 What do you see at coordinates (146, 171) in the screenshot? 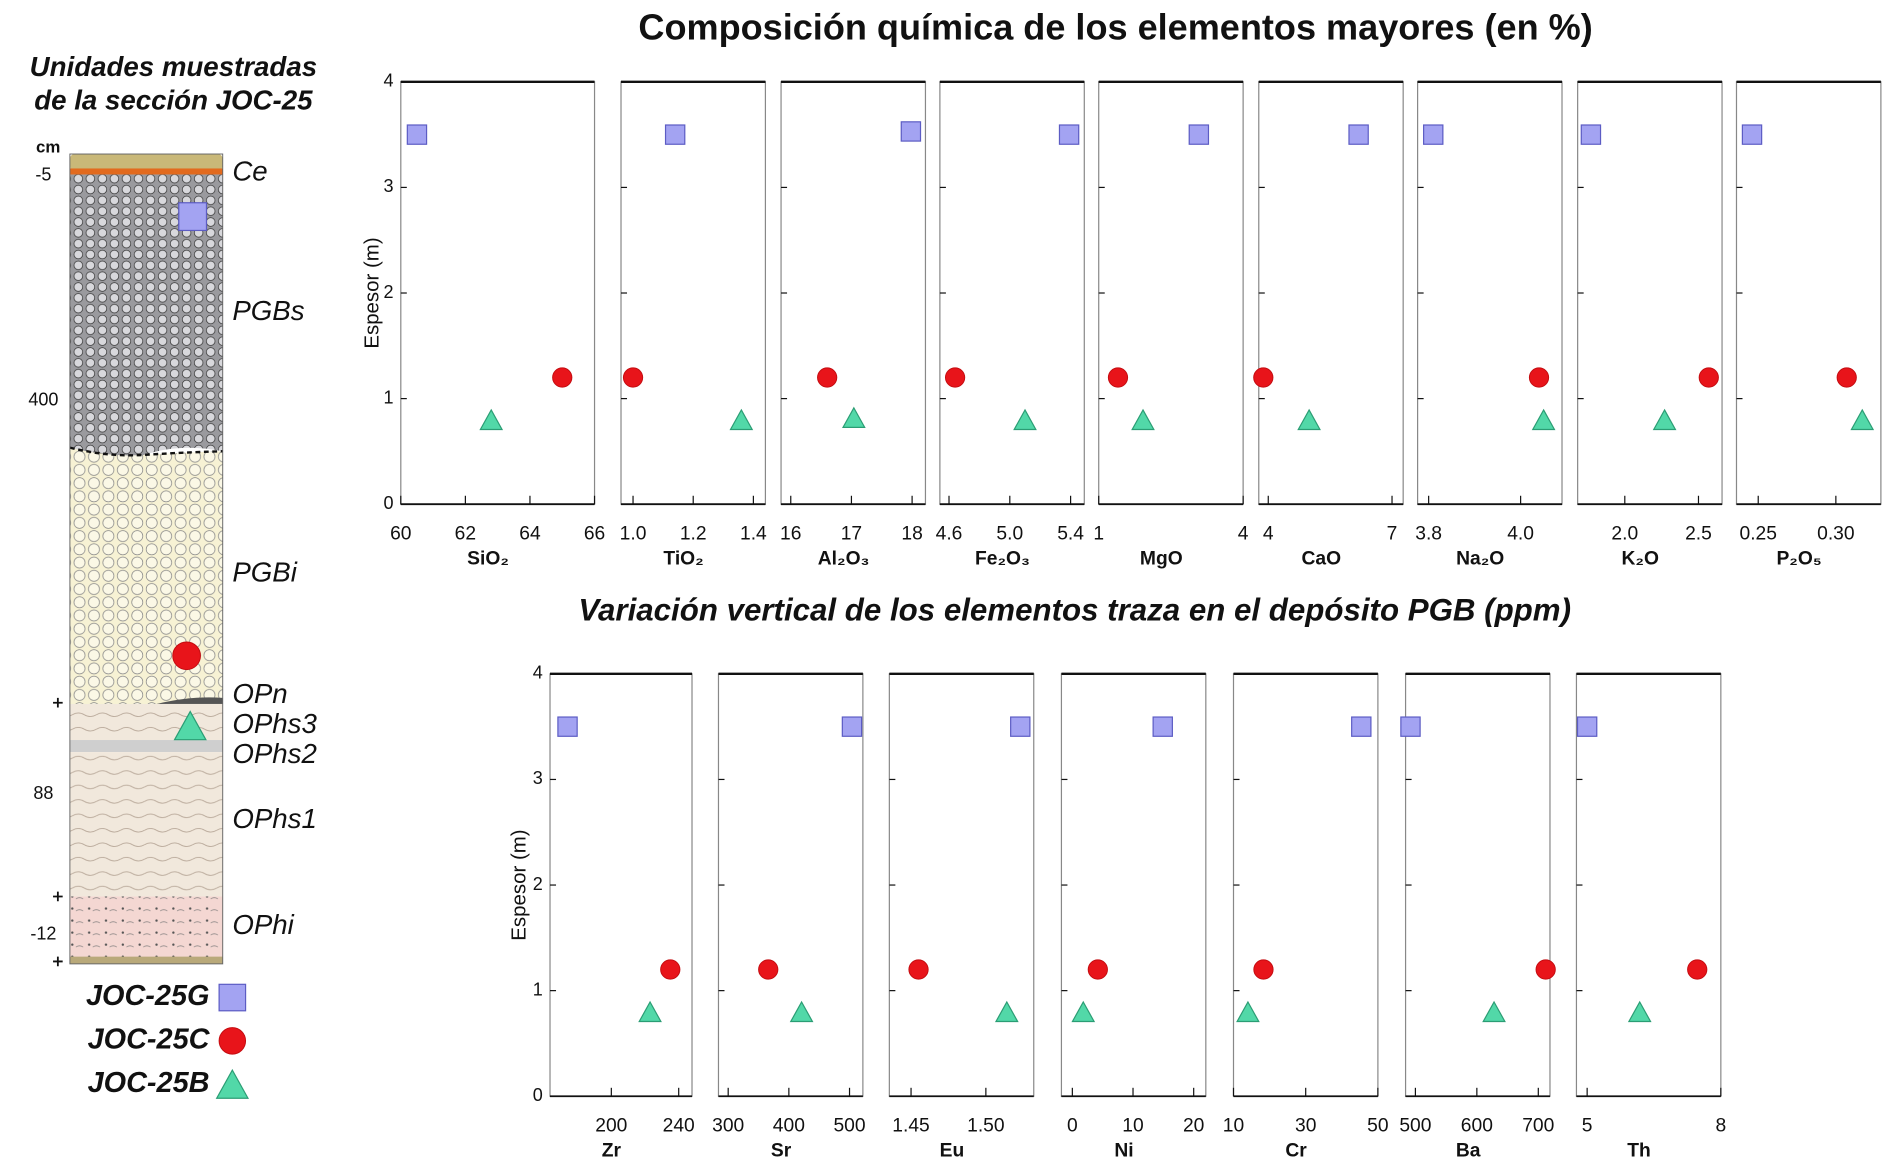
I see `layer-soil-line` at bounding box center [146, 171].